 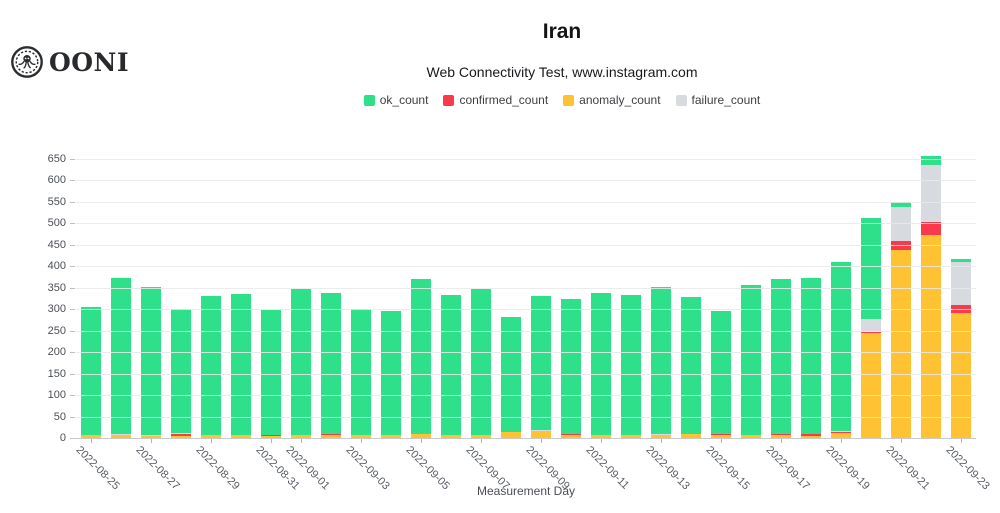 I want to click on y-axis-label: 400, so click(x=56, y=266).